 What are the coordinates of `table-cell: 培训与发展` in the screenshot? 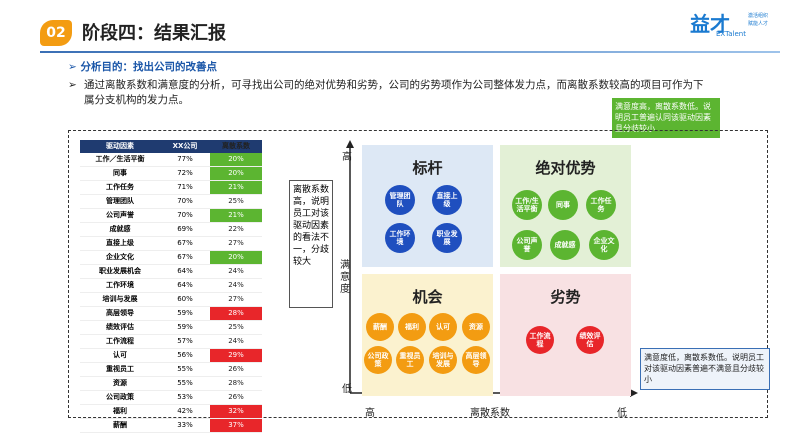 It's located at (120, 299).